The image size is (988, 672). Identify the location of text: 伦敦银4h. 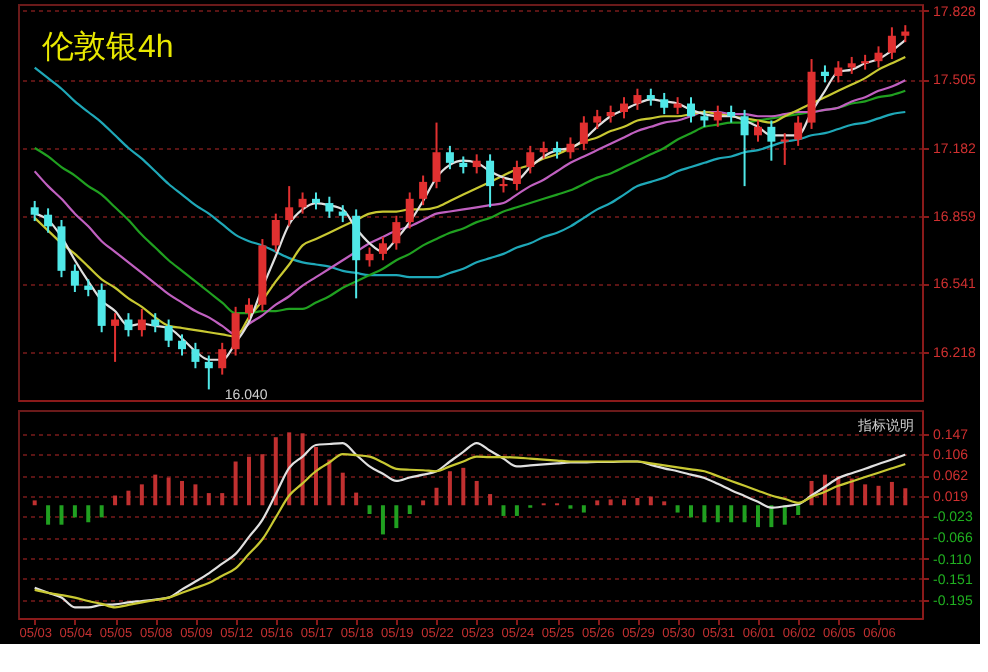
(108, 46).